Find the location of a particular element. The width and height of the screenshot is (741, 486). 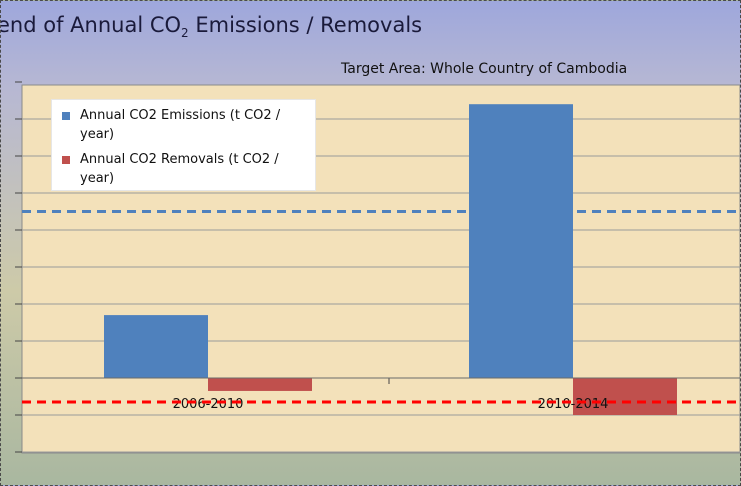

x-tick-label-1: 2010-2014 is located at coordinates (573, 404).